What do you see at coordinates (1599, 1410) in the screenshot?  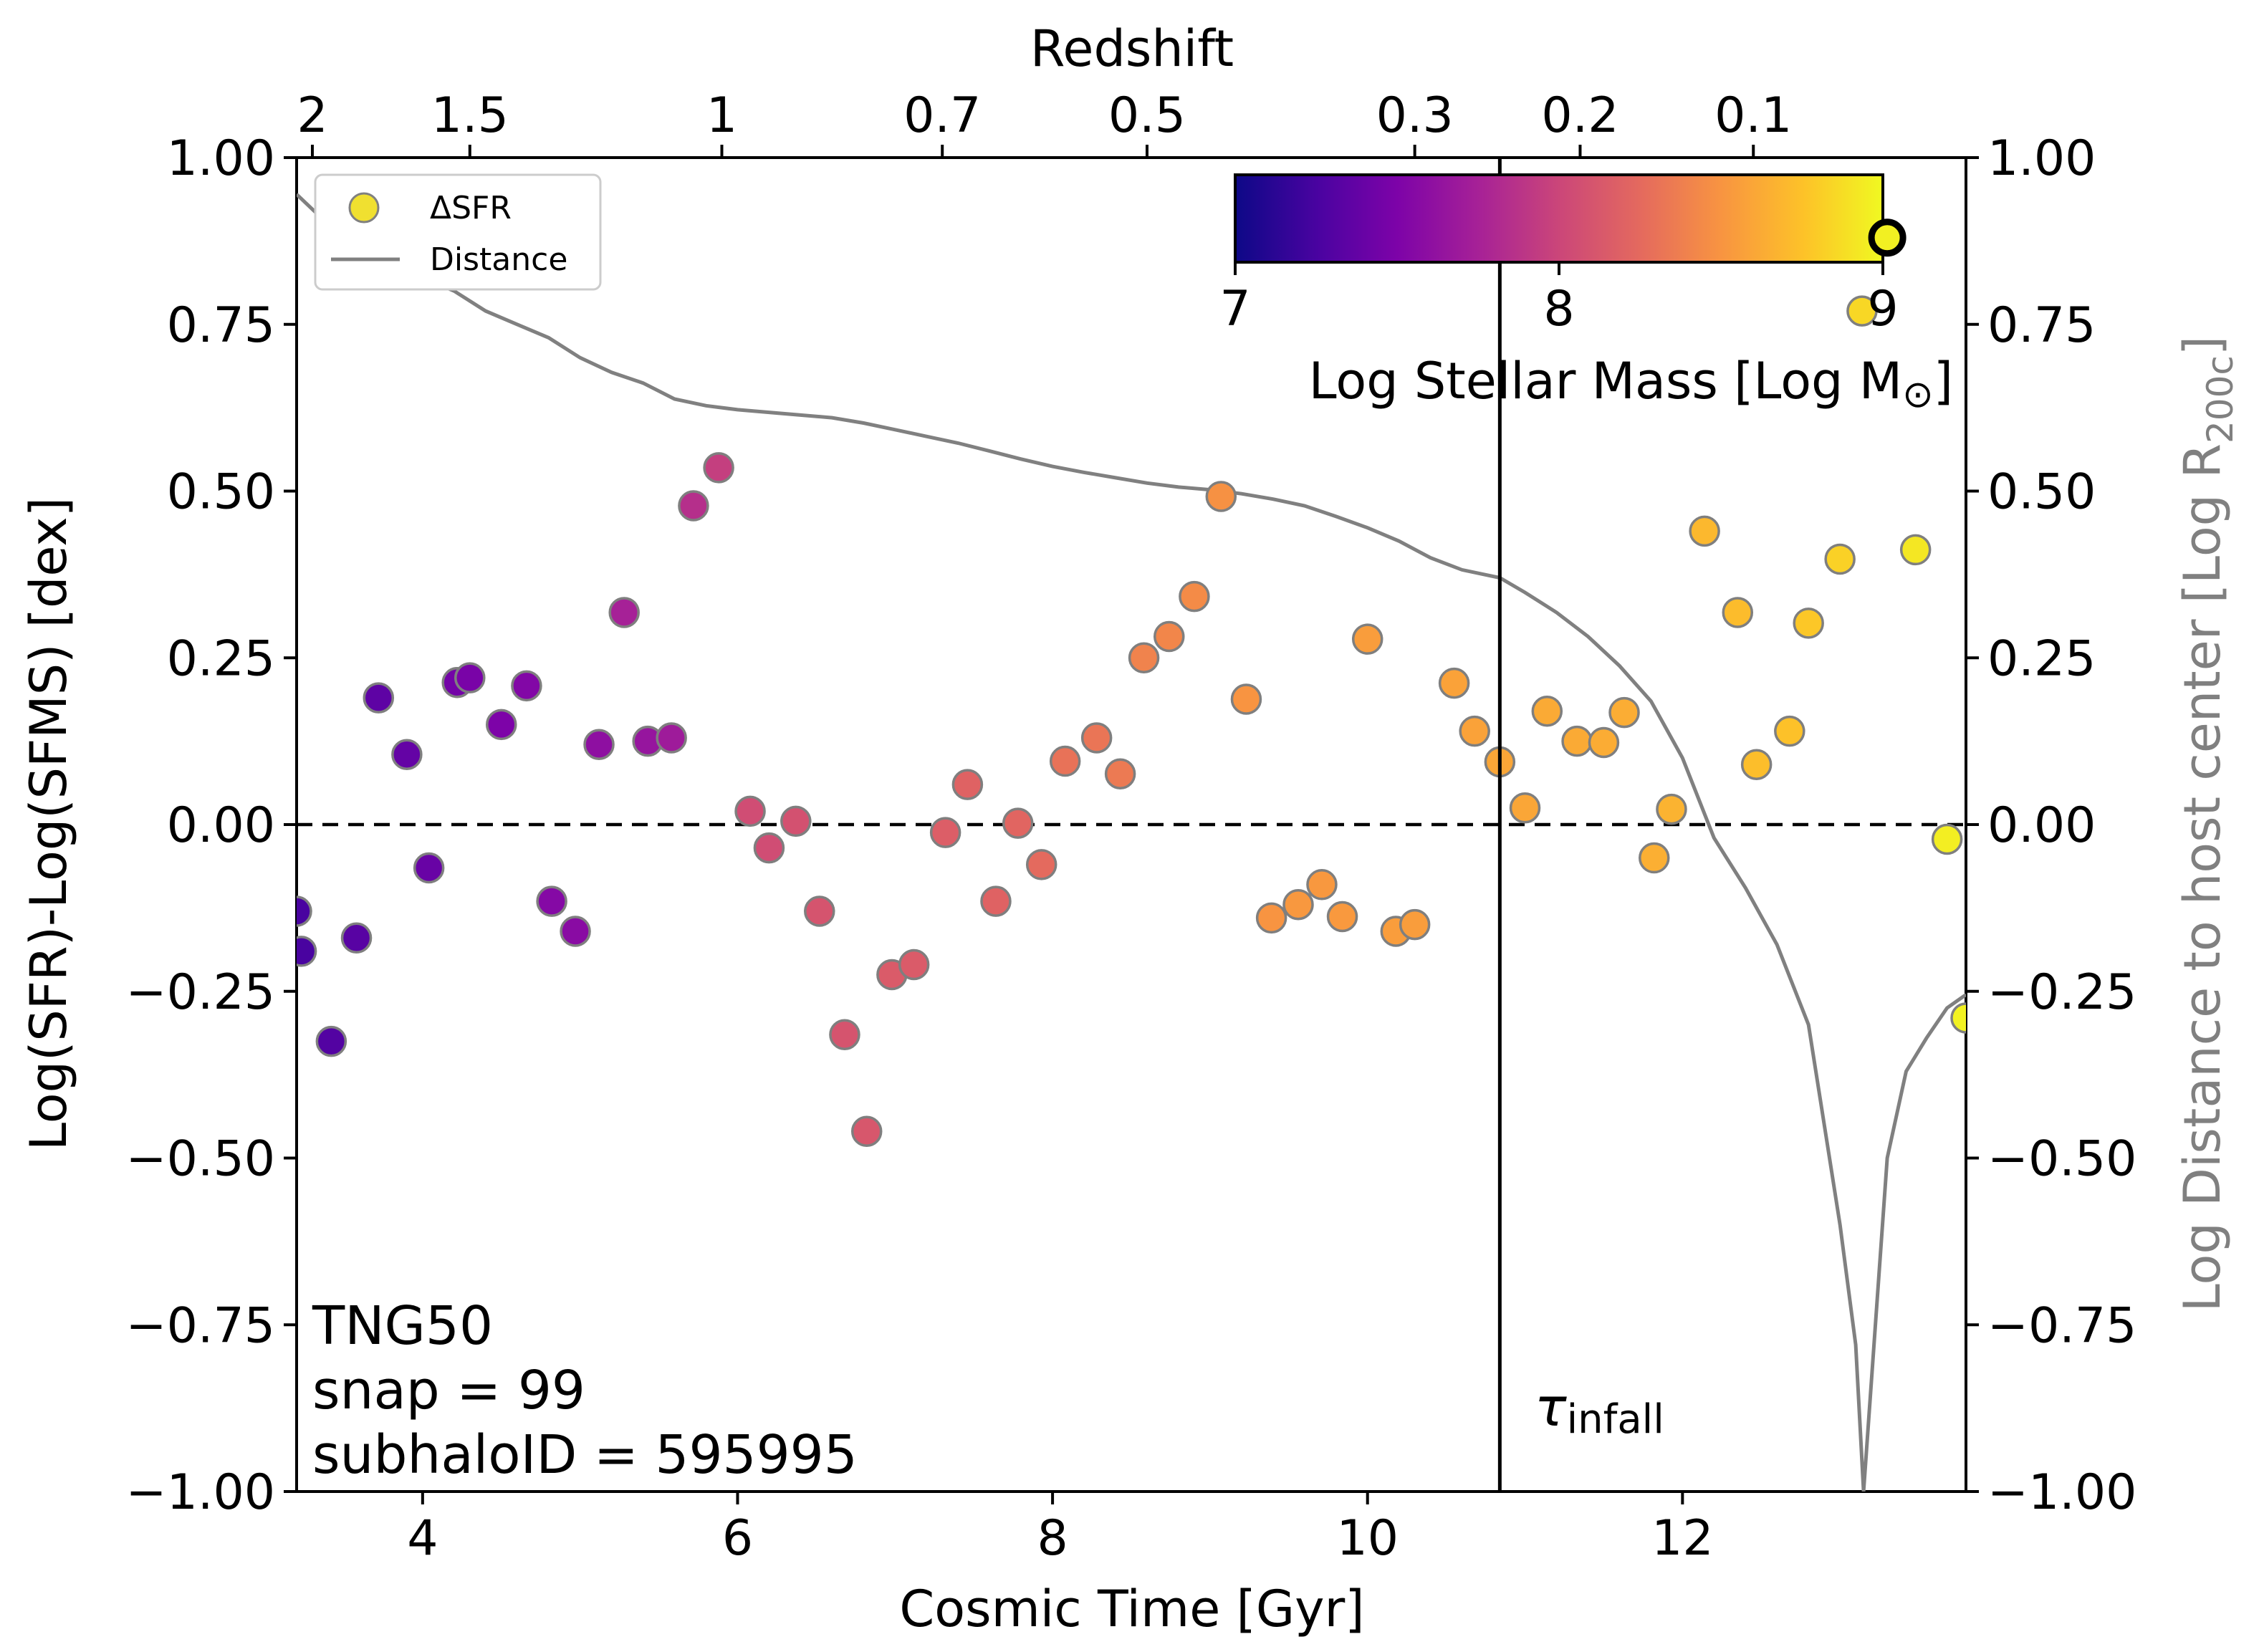 I see `infall-label: τinfall` at bounding box center [1599, 1410].